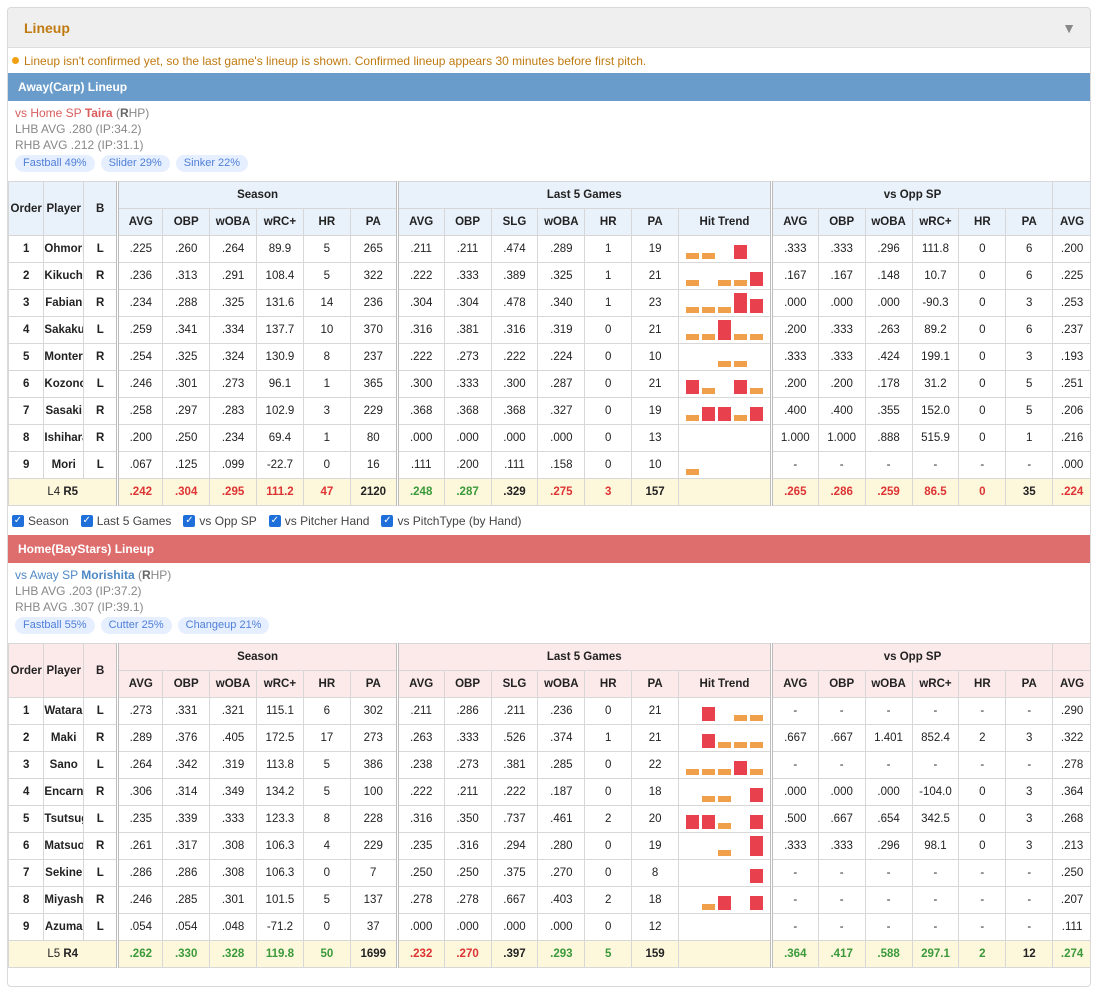 The width and height of the screenshot is (1098, 993). I want to click on season-total: 47, so click(326, 492).